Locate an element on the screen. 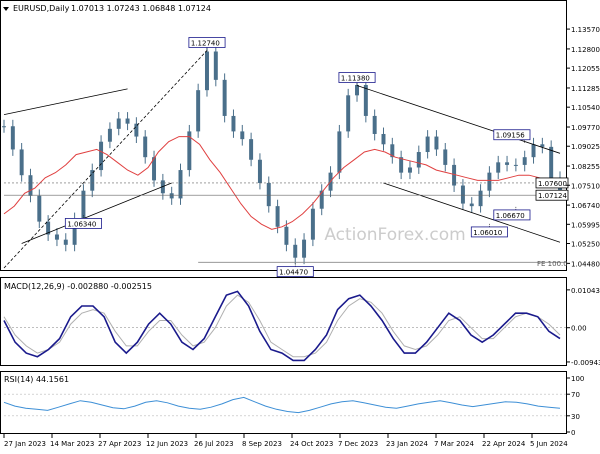 This screenshot has width=600, height=454. price-tick-label: 1.12055 is located at coordinates (585, 69).